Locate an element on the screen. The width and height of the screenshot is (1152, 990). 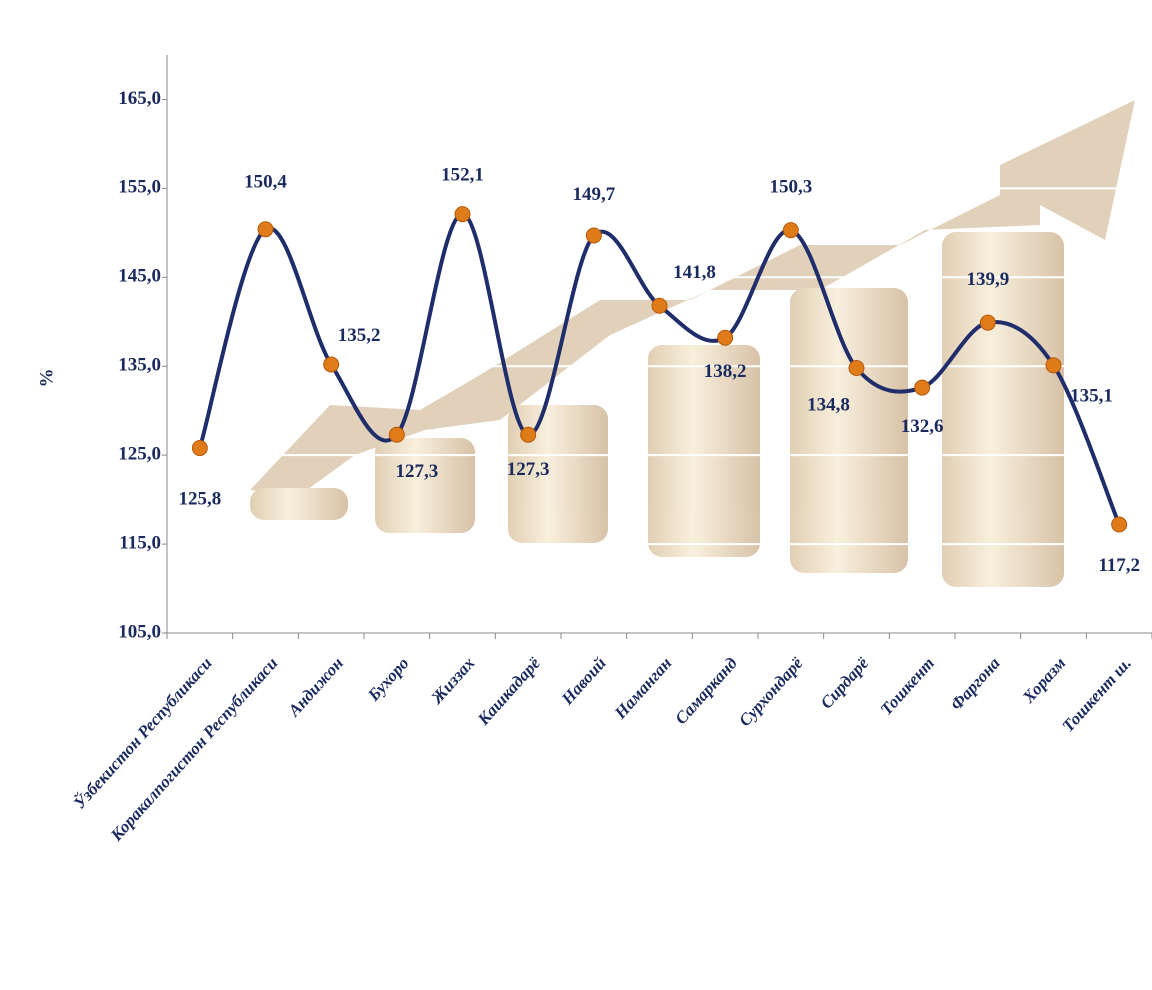
data-label: 149,7 is located at coordinates (593, 194).